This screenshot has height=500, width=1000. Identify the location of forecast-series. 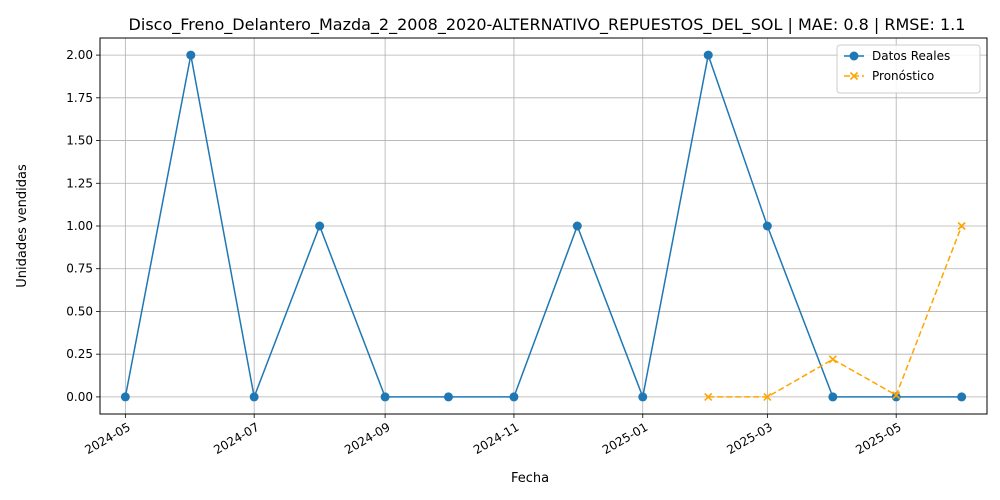
(835, 311).